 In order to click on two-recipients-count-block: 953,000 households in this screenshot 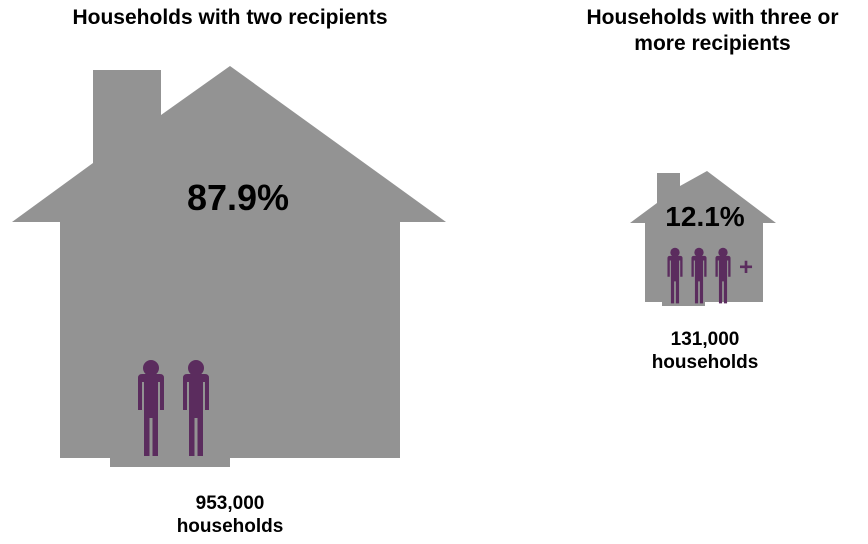, I will do `click(230, 515)`.